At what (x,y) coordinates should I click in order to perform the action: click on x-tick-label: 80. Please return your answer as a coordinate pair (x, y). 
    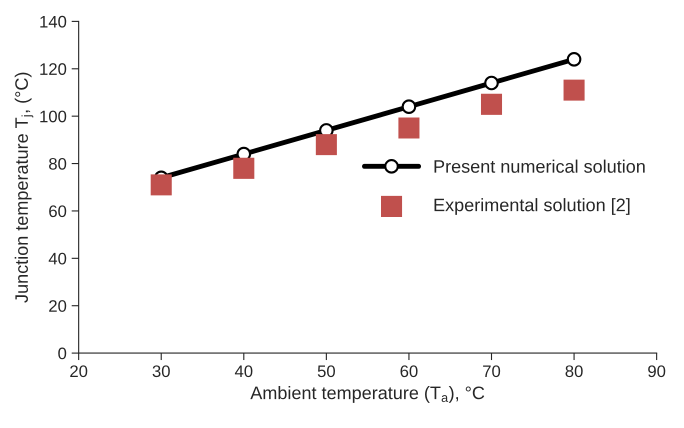
    Looking at the image, I should click on (574, 371).